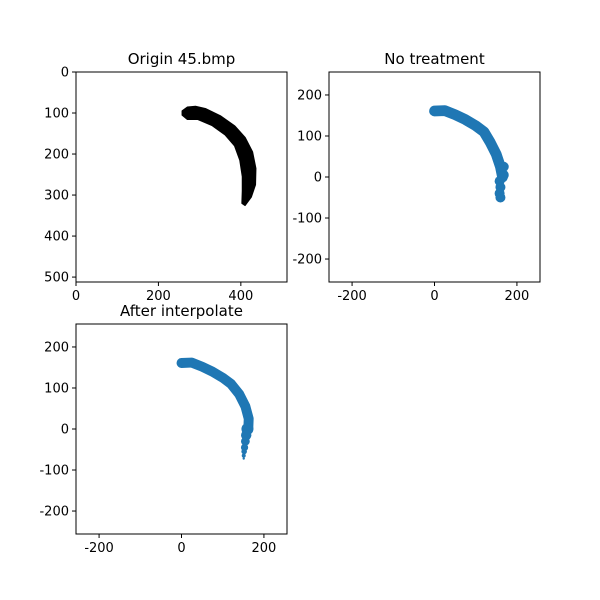 Image resolution: width=600 pixels, height=600 pixels. What do you see at coordinates (182, 59) in the screenshot?
I see `subplot-title: Origin 45.bmp` at bounding box center [182, 59].